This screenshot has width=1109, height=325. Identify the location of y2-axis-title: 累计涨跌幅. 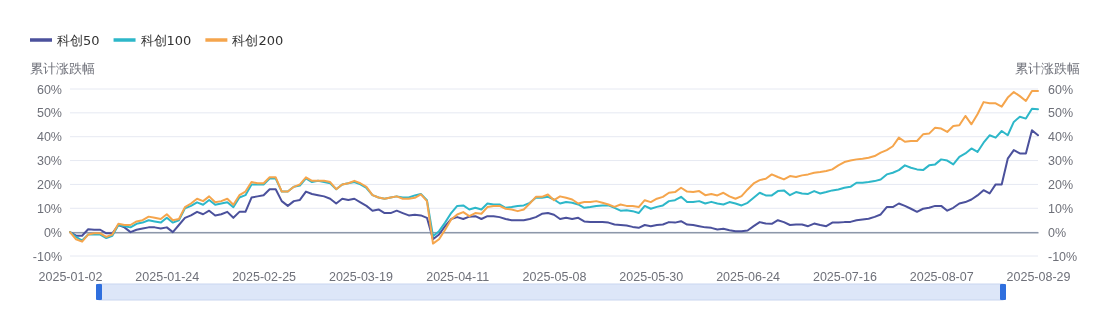
(1047, 68).